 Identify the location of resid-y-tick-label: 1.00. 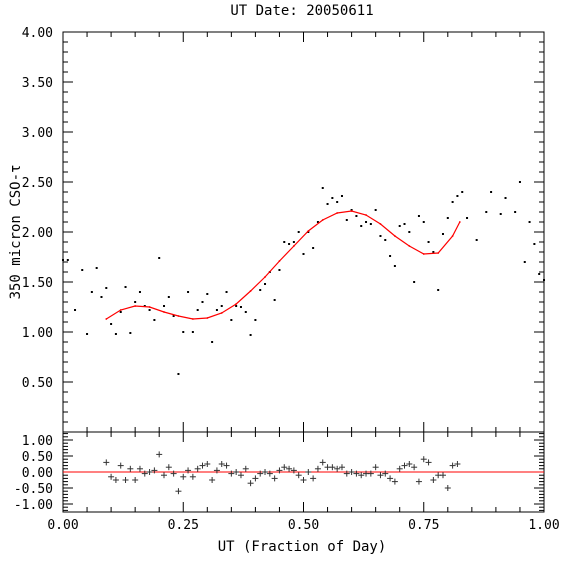
(37, 441).